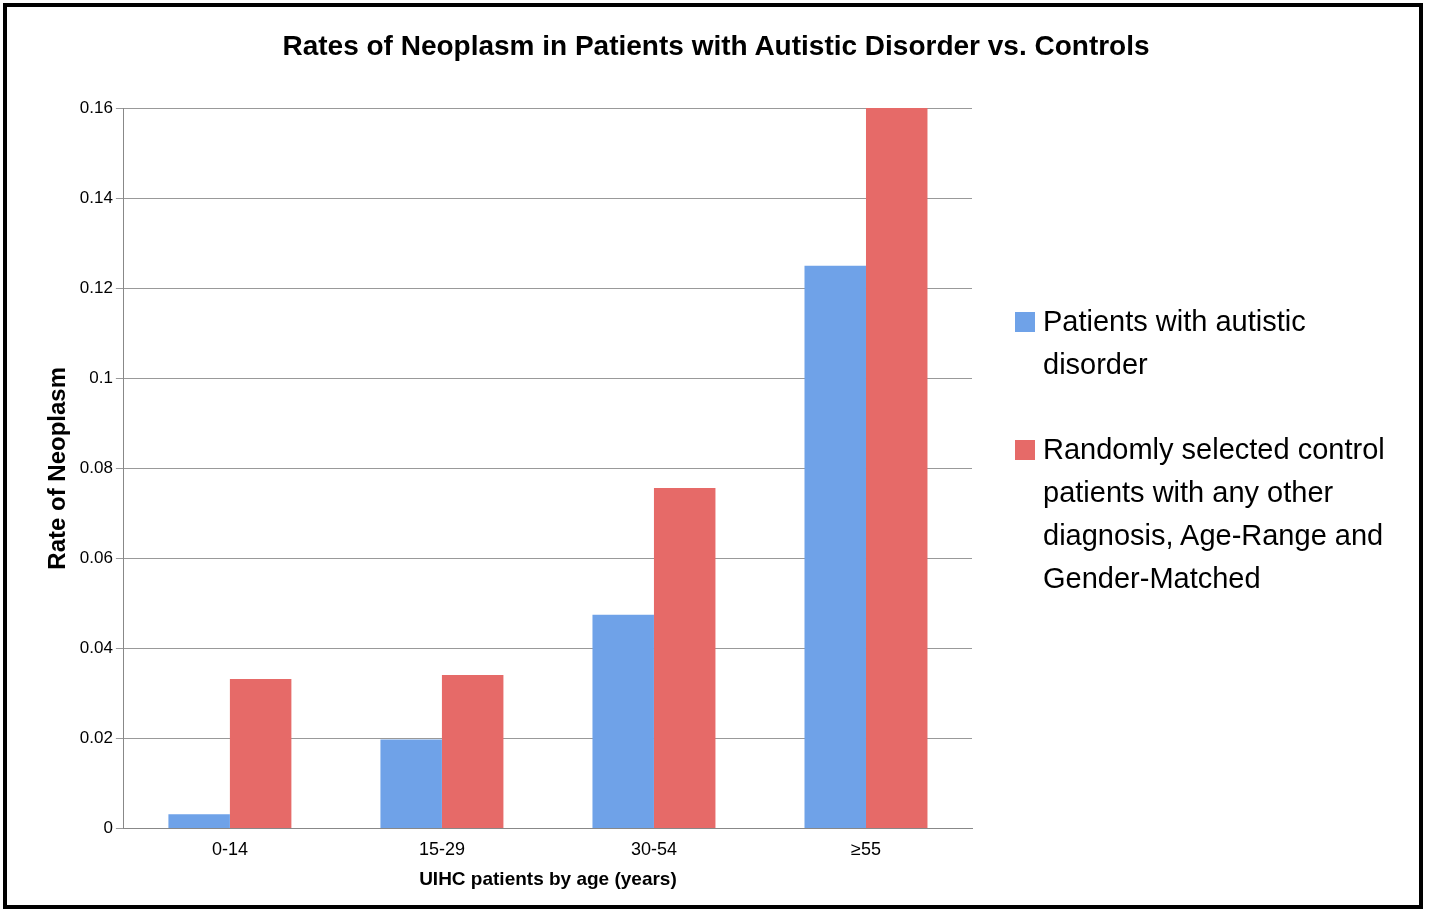 The width and height of the screenshot is (1432, 917). Describe the element at coordinates (101, 377) in the screenshot. I see `y-tick-label: 0.1` at that location.